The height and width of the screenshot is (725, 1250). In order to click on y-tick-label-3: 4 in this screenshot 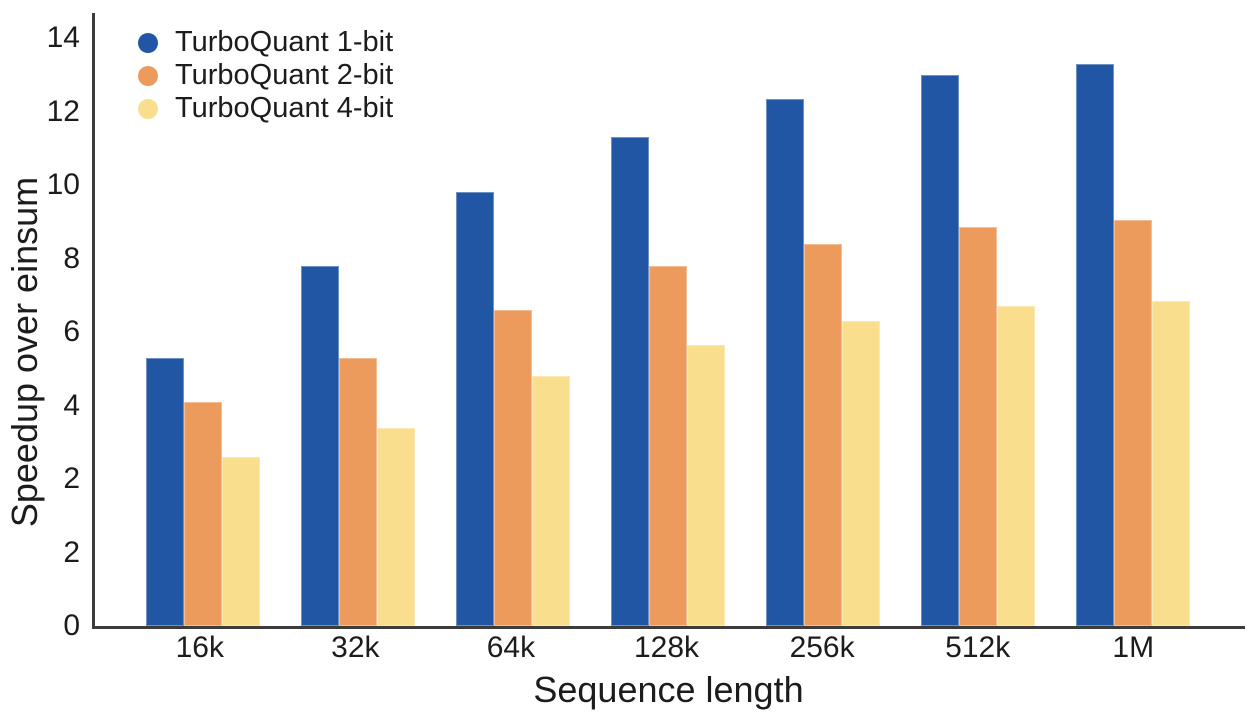, I will do `click(71, 405)`.